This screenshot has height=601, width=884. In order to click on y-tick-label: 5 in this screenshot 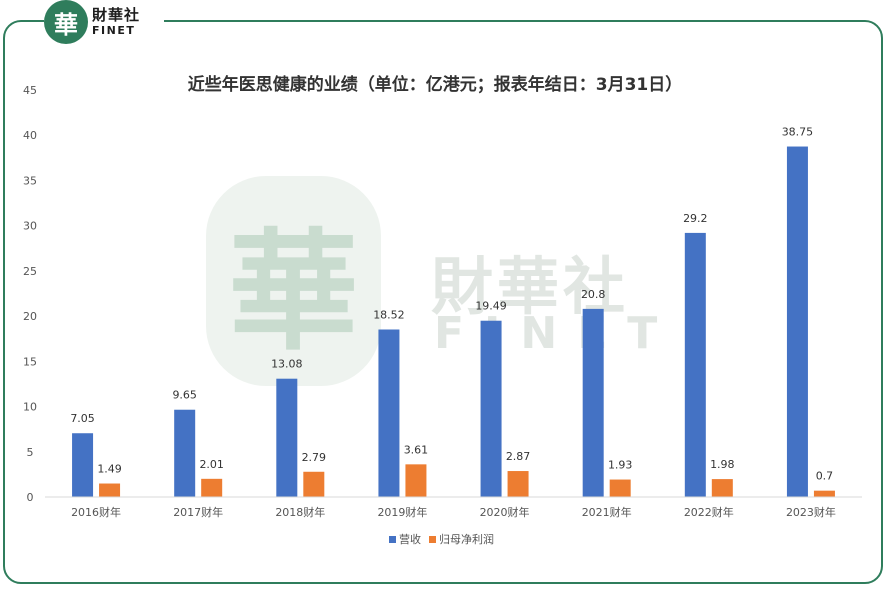, I will do `click(30, 452)`.